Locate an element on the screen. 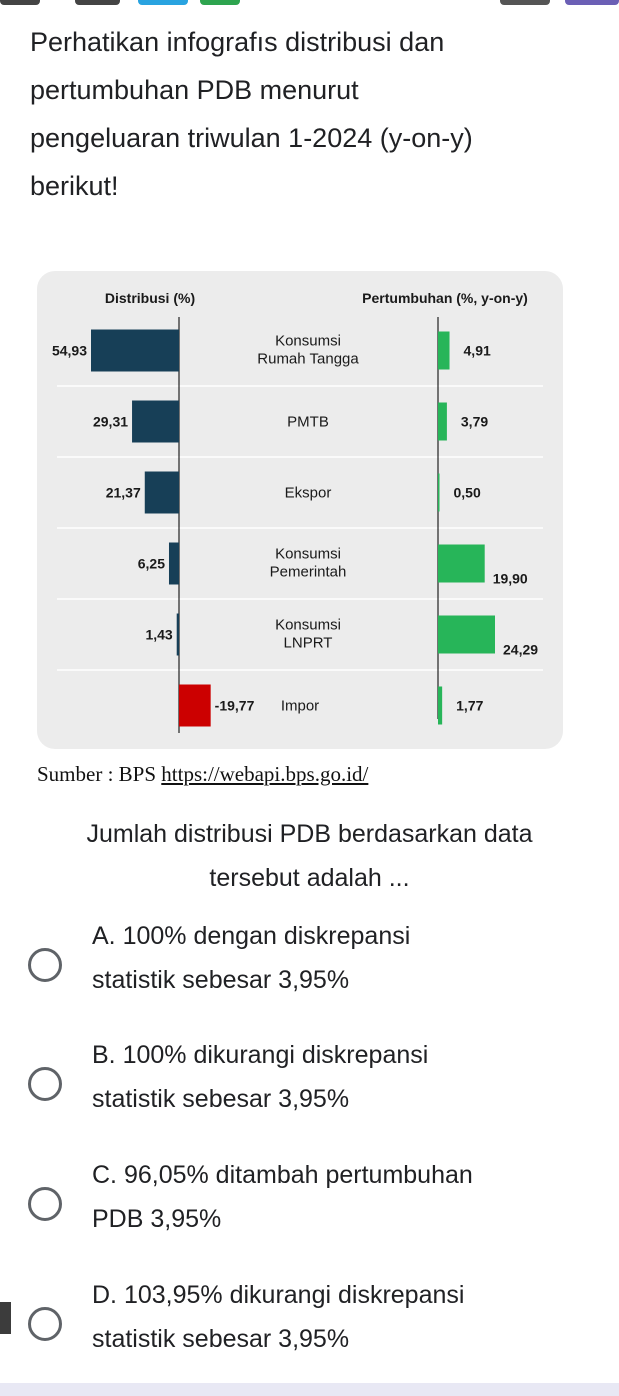 This screenshot has width=619, height=1396. category-label: PMTB is located at coordinates (308, 422).